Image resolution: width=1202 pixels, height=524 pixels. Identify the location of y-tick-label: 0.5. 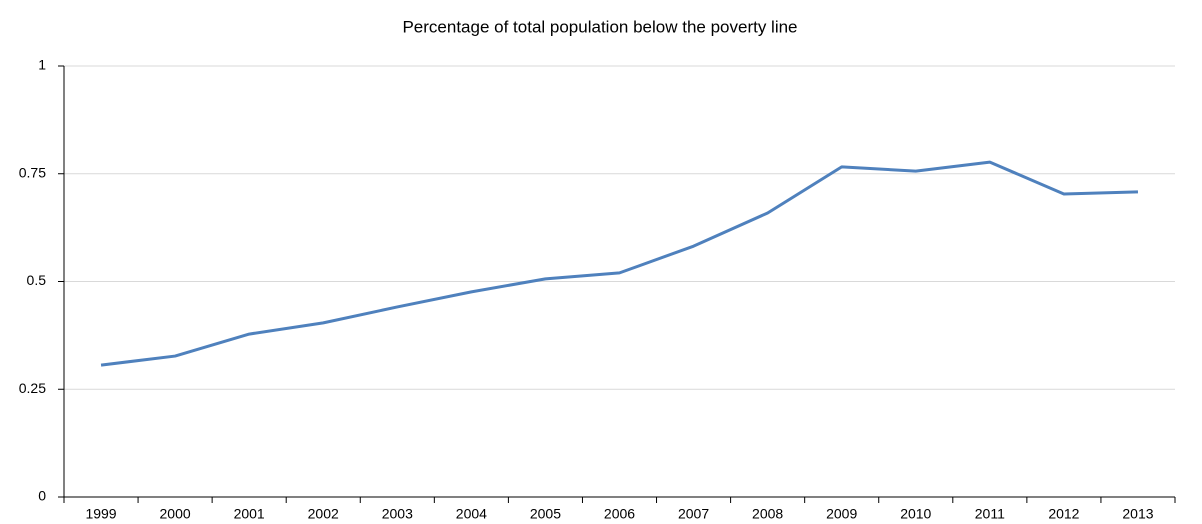
(37, 280).